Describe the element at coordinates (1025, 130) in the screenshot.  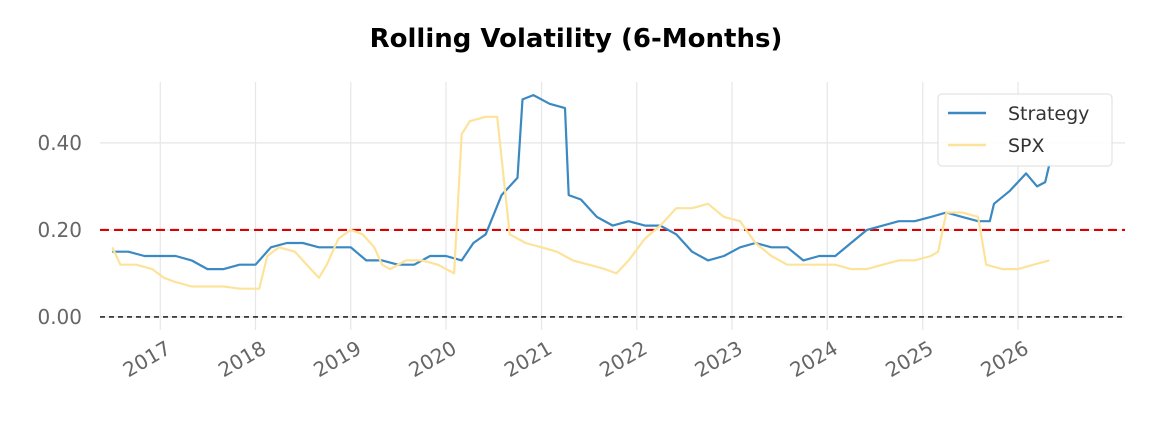
I see `legend: Strategy SPX` at that location.